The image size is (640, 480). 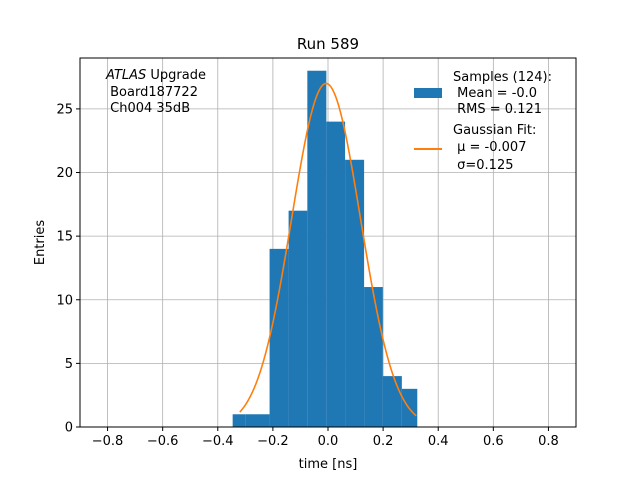 I want to click on x-tick-label: 0.6, so click(x=493, y=441).